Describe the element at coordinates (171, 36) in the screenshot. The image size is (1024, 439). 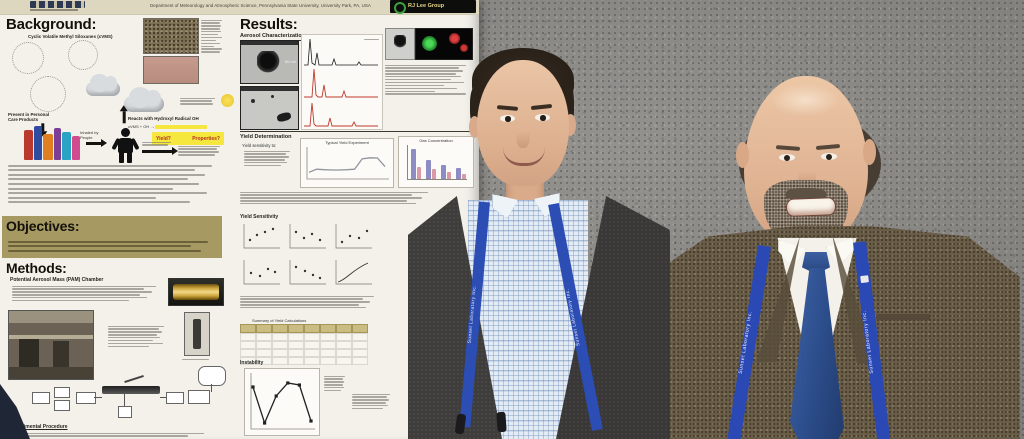
I see `microscopy-texture-image` at that location.